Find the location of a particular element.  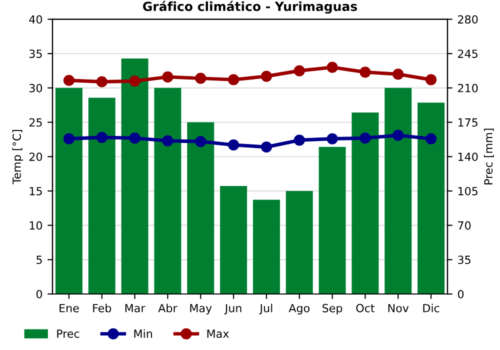

x-tick-label: Dic is located at coordinates (431, 308).